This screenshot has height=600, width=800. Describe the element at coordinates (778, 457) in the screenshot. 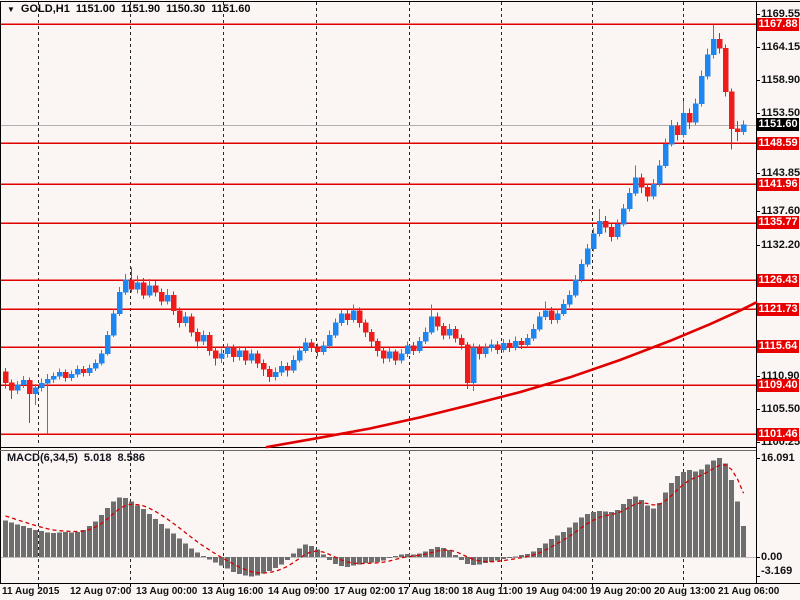

I see `macd-tick-label: 16.091` at that location.